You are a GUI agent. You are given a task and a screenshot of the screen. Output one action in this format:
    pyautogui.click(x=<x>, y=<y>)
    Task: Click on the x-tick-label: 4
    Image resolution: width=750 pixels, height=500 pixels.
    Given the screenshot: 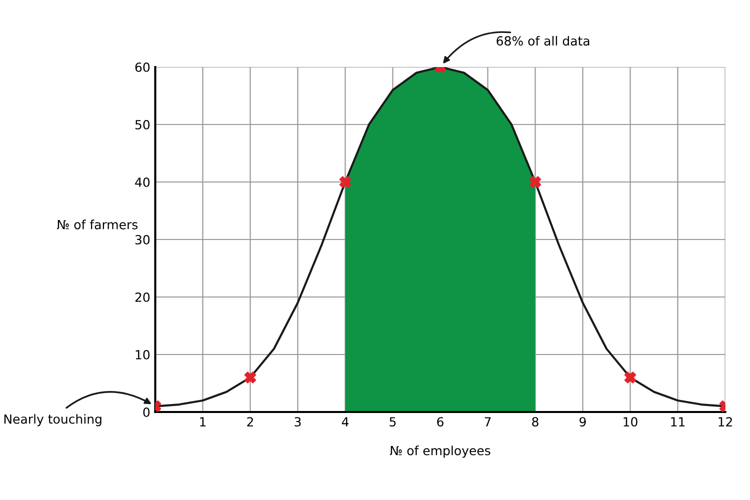 What is the action you would take?
    pyautogui.click(x=345, y=421)
    